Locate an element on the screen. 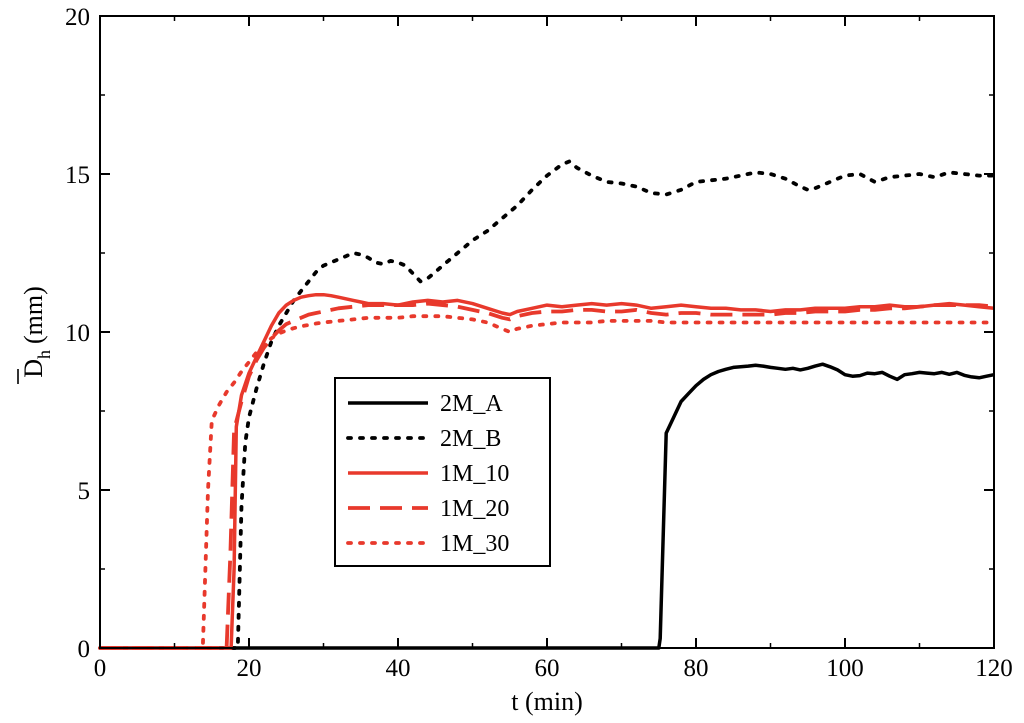 This screenshot has width=1024, height=723. x-axis-label: t (min) is located at coordinates (547, 701).